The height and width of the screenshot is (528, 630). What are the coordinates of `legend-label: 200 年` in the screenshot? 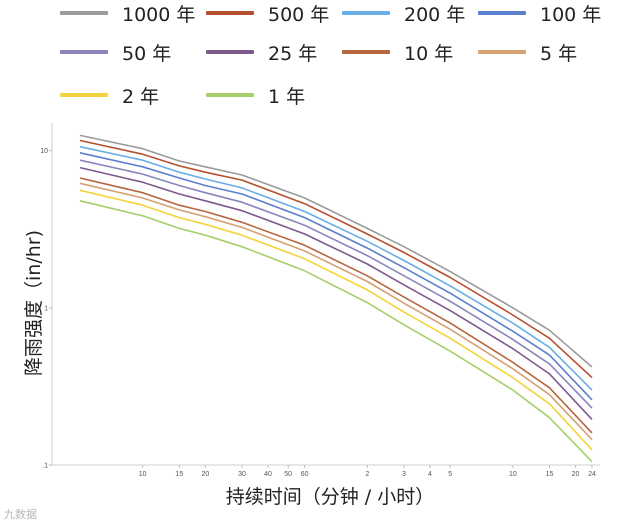 It's located at (435, 14).